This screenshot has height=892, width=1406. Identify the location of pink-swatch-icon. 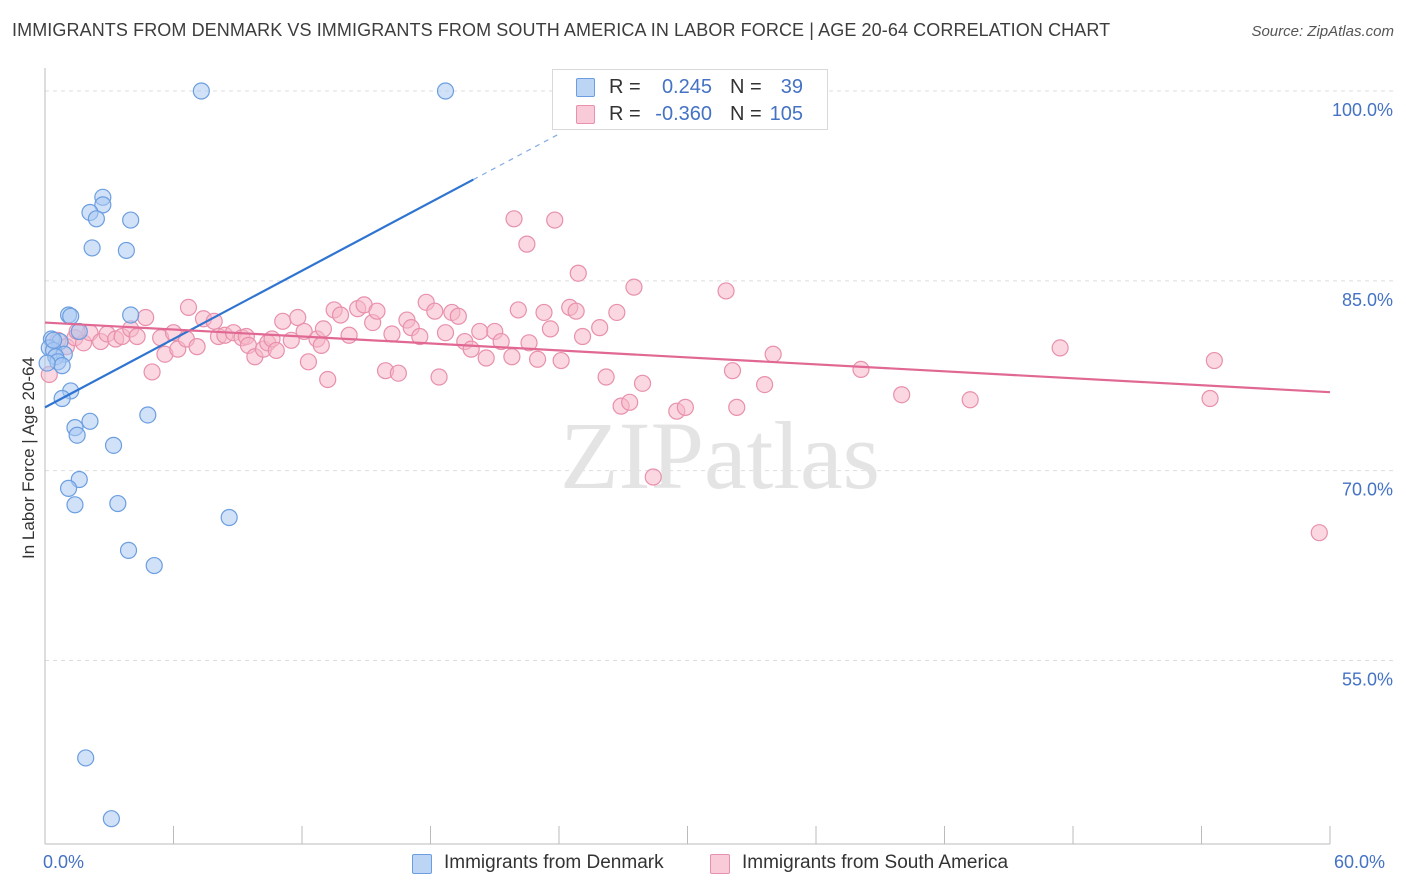
(720, 864).